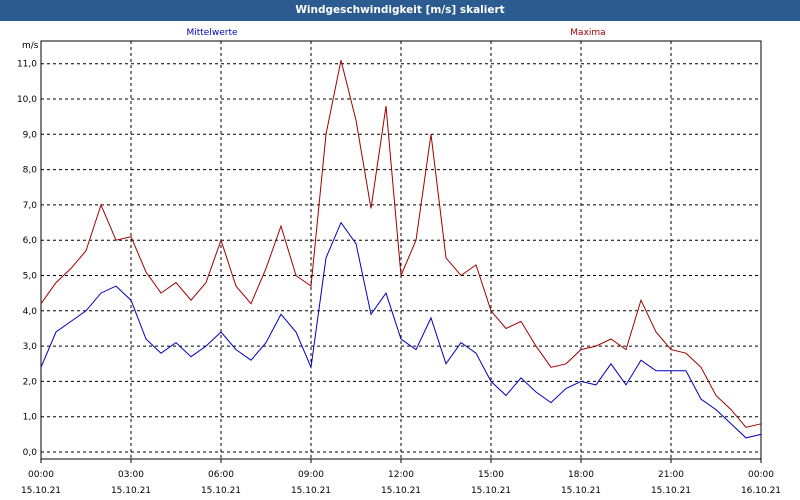 The width and height of the screenshot is (800, 500). I want to click on legend-mittelwerte: Mittelwerte, so click(211, 33).